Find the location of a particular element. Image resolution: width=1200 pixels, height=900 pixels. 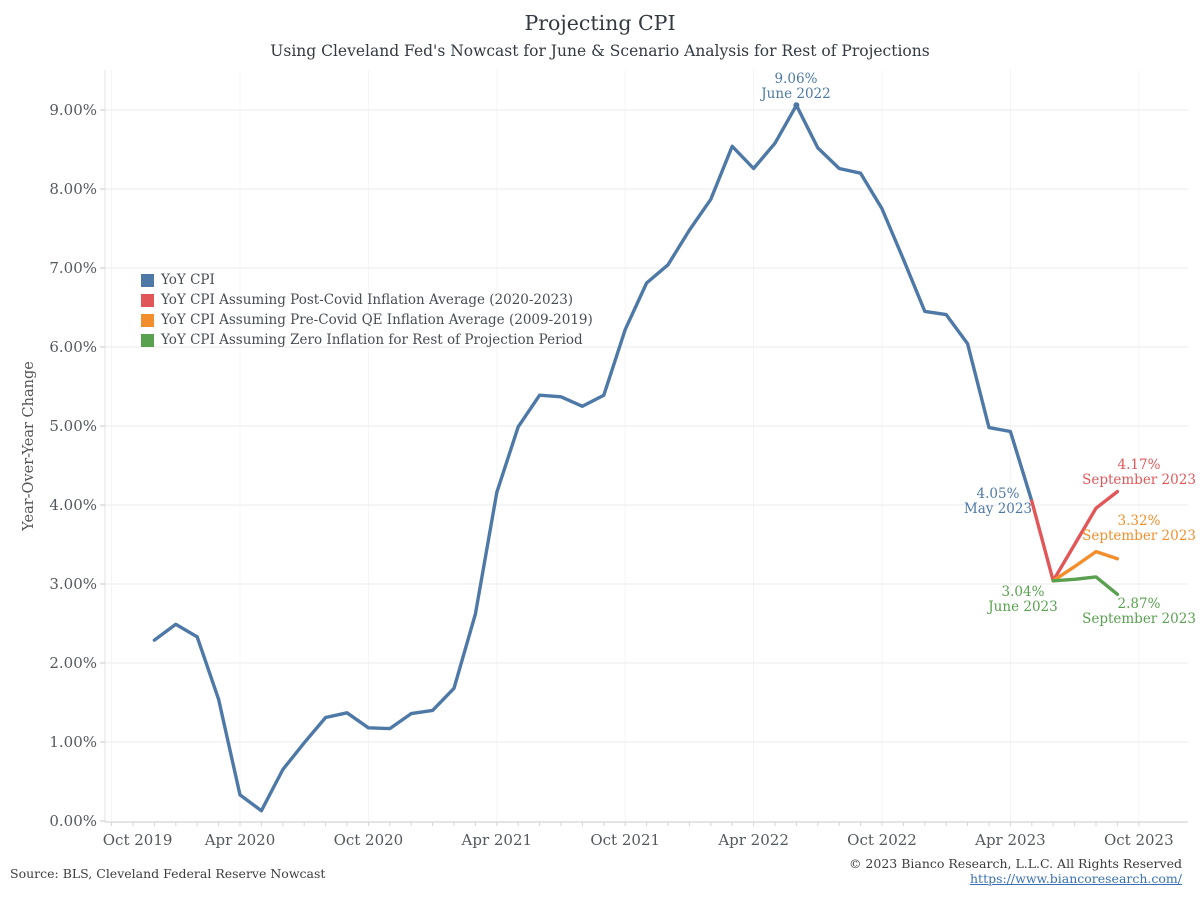

x-tick-label: Apr 2023 is located at coordinates (1010, 840).